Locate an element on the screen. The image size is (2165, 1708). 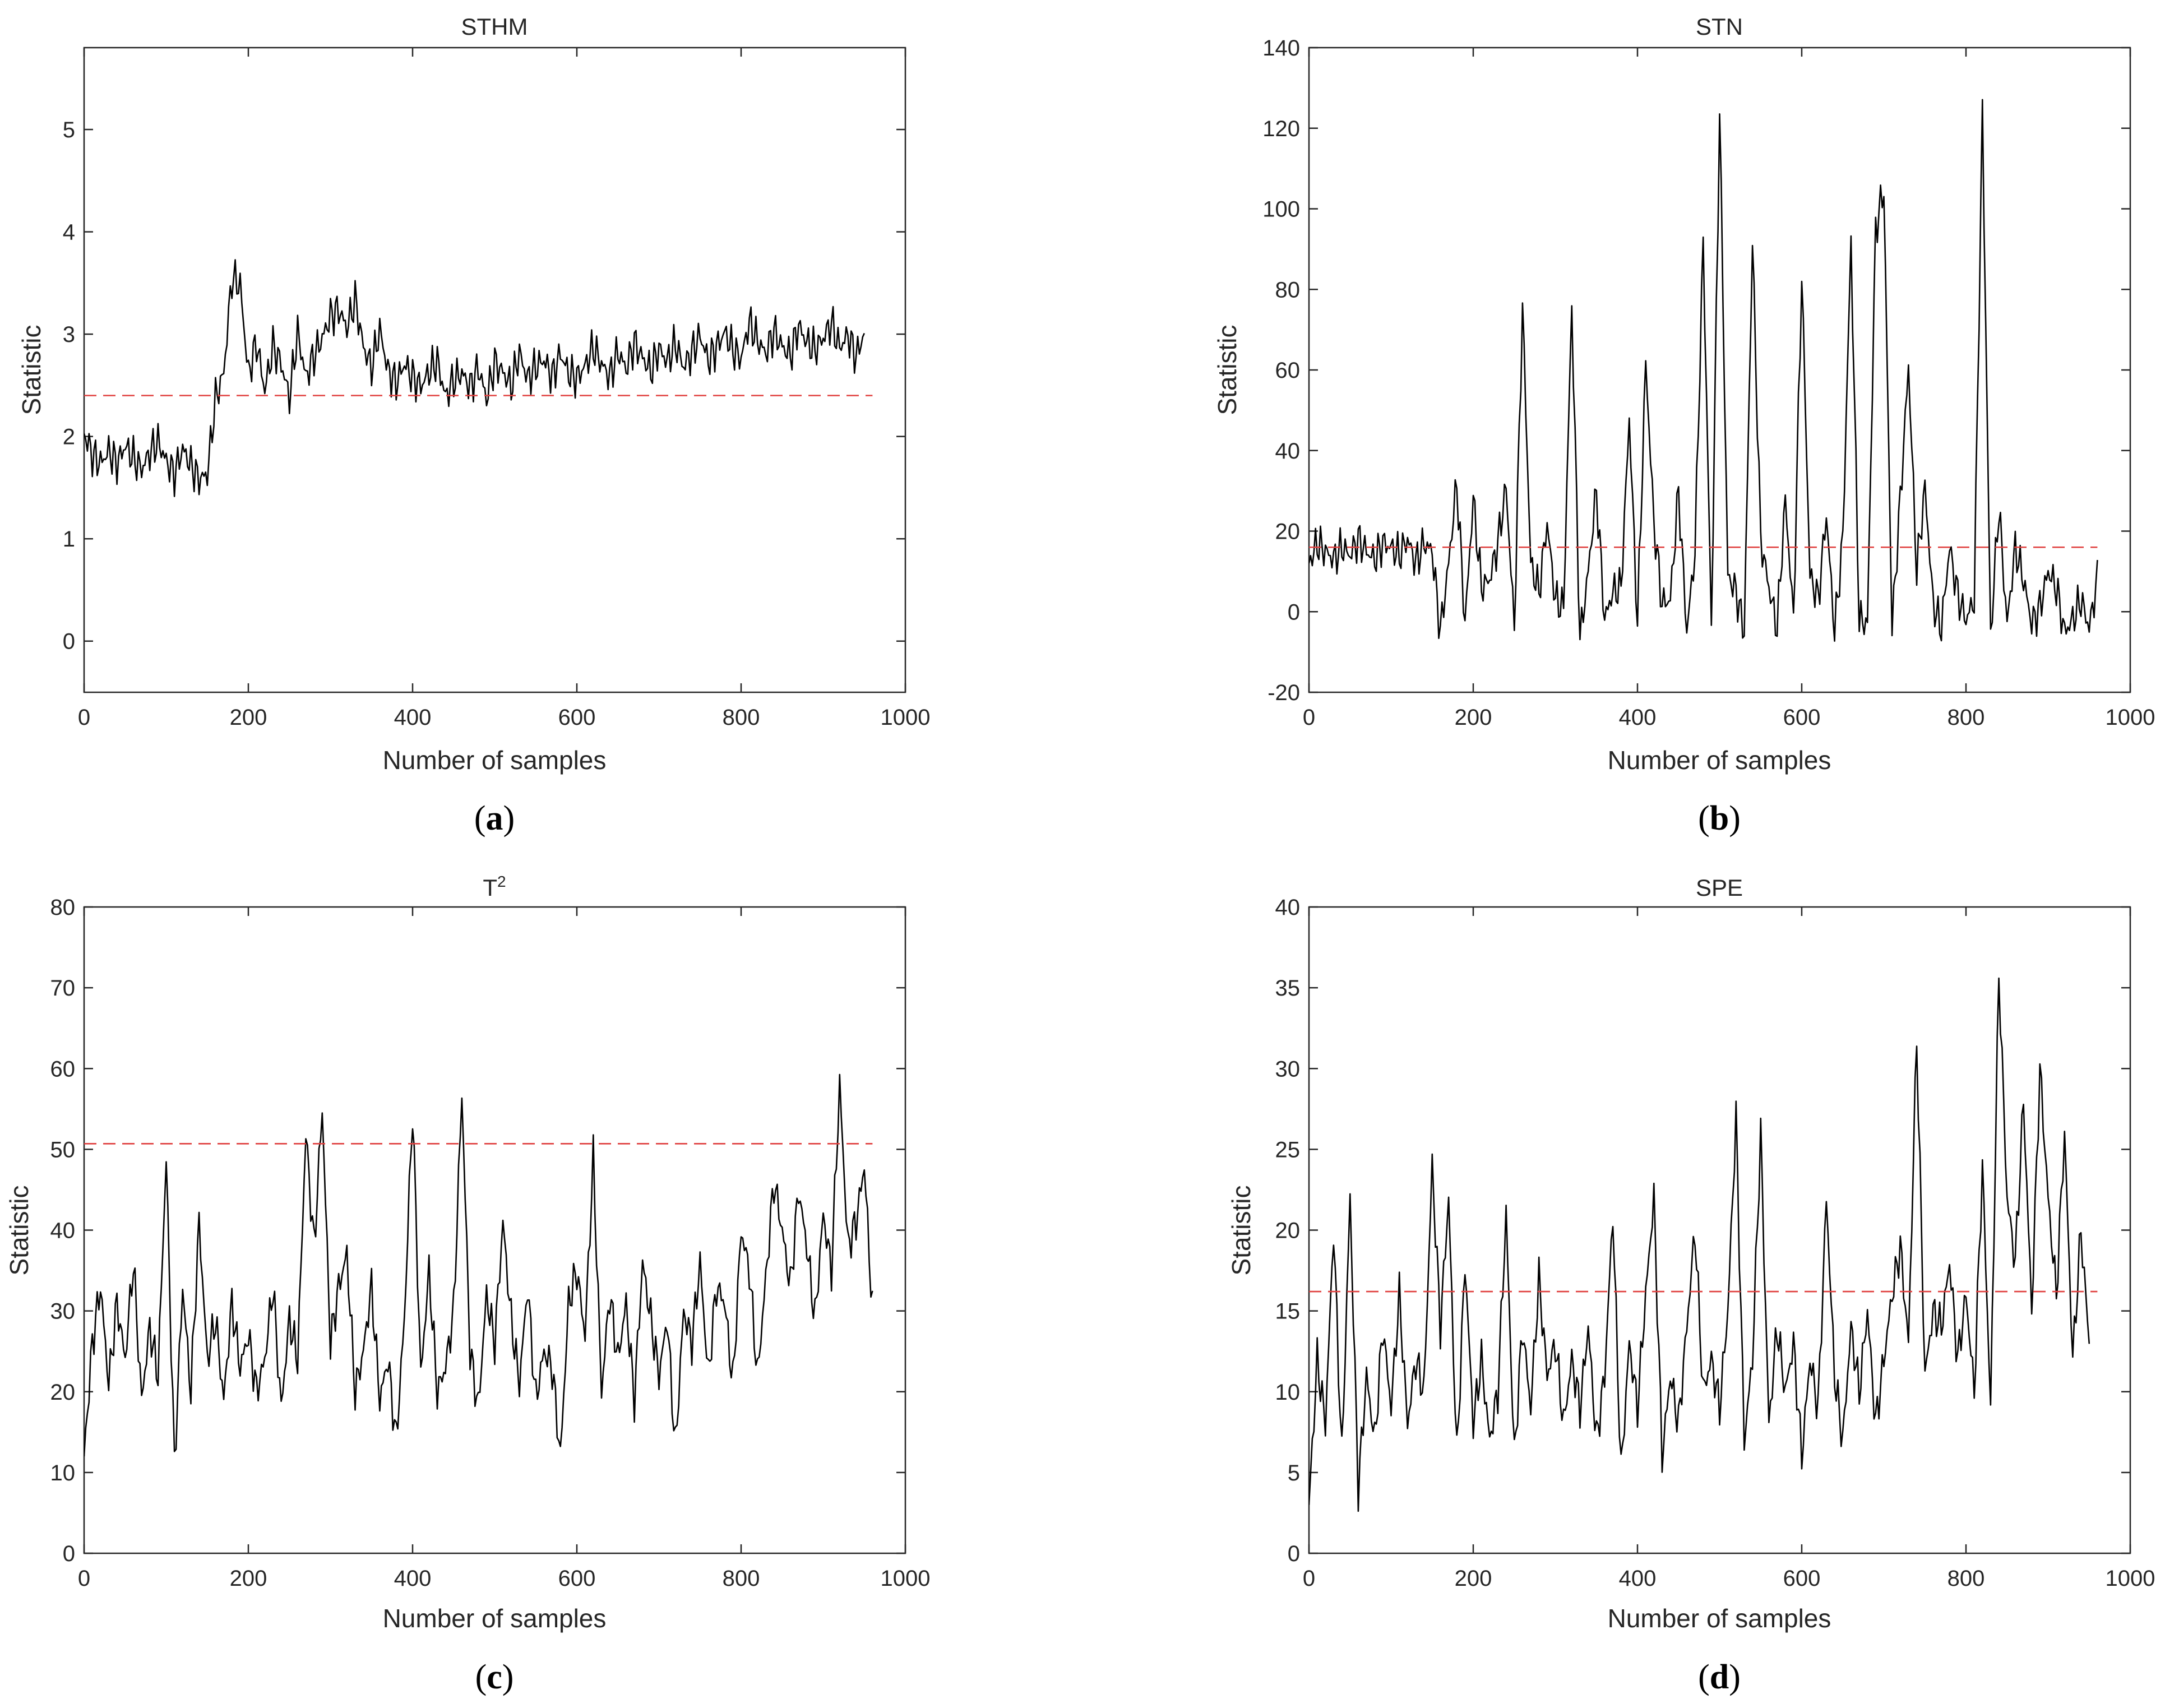
panel-c: T2 Statistic Number of samples (c) is located at coordinates (305, 1284).